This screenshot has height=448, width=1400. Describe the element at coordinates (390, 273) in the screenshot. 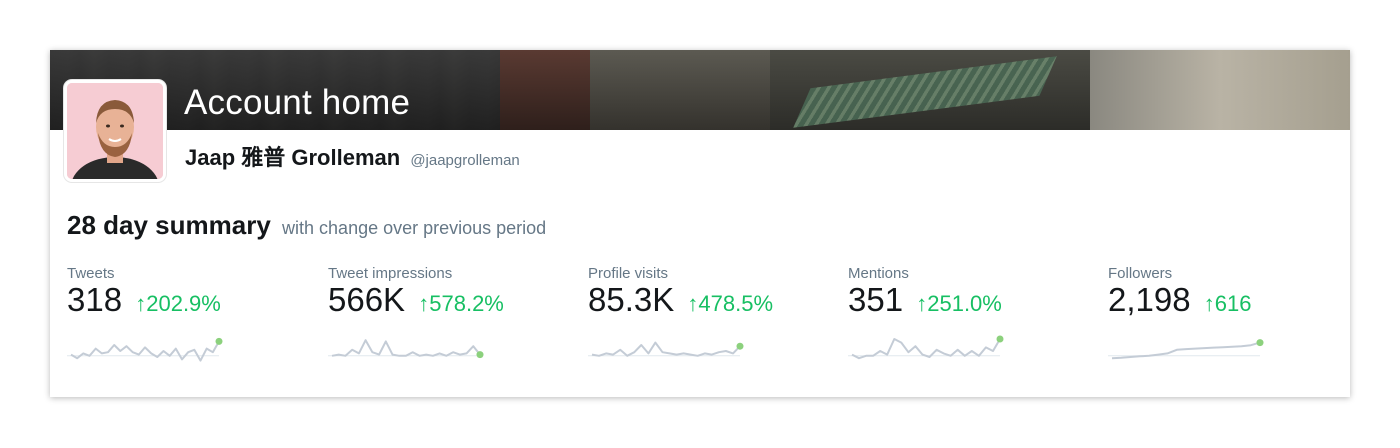

I see `metric-label: Tweet impressions` at that location.